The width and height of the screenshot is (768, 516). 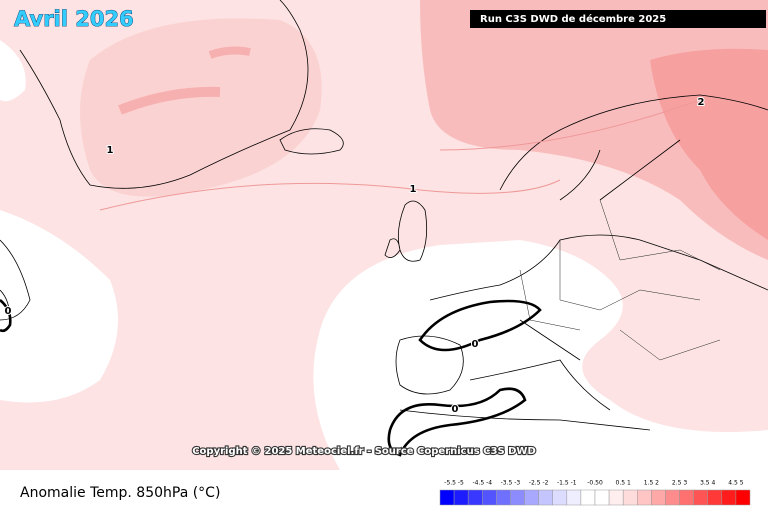 What do you see at coordinates (573, 19) in the screenshot?
I see `run-label: Run C3S DWD de décembre 2025` at bounding box center [573, 19].